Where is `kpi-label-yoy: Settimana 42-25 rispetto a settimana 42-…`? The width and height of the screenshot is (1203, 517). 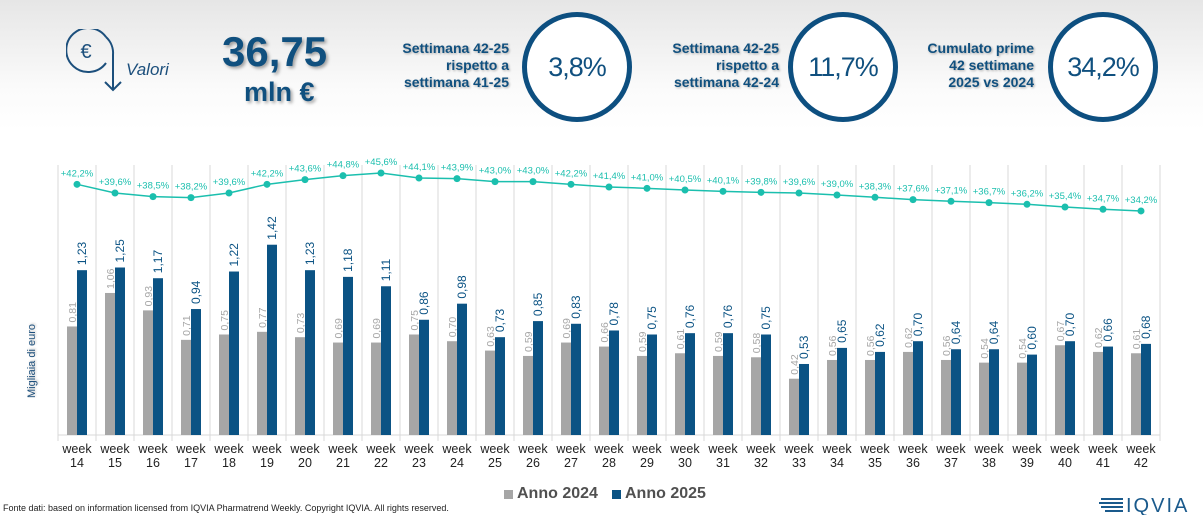 kpi-label-yoy: Settimana 42-25 rispetto a settimana 42-… is located at coordinates (725, 65).